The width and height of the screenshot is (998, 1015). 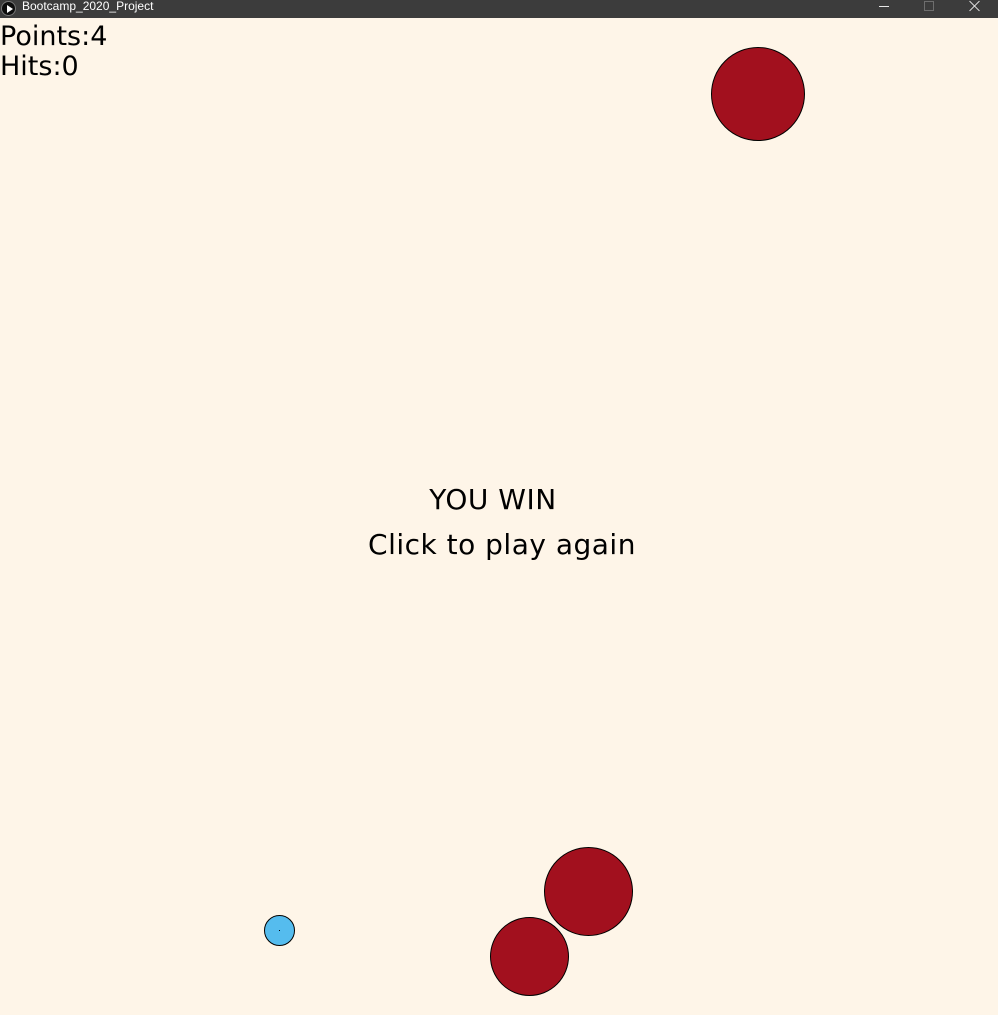 I want to click on window-title: Bootcamp_2020_Project, so click(x=88, y=6).